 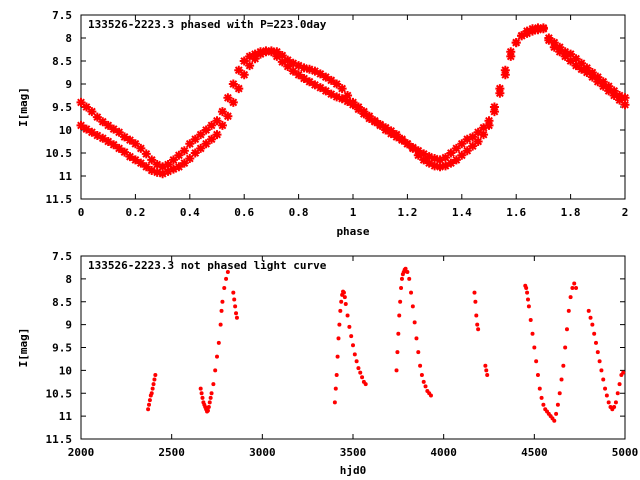 I want to click on x-tick-label: 1.4, so click(x=462, y=212).